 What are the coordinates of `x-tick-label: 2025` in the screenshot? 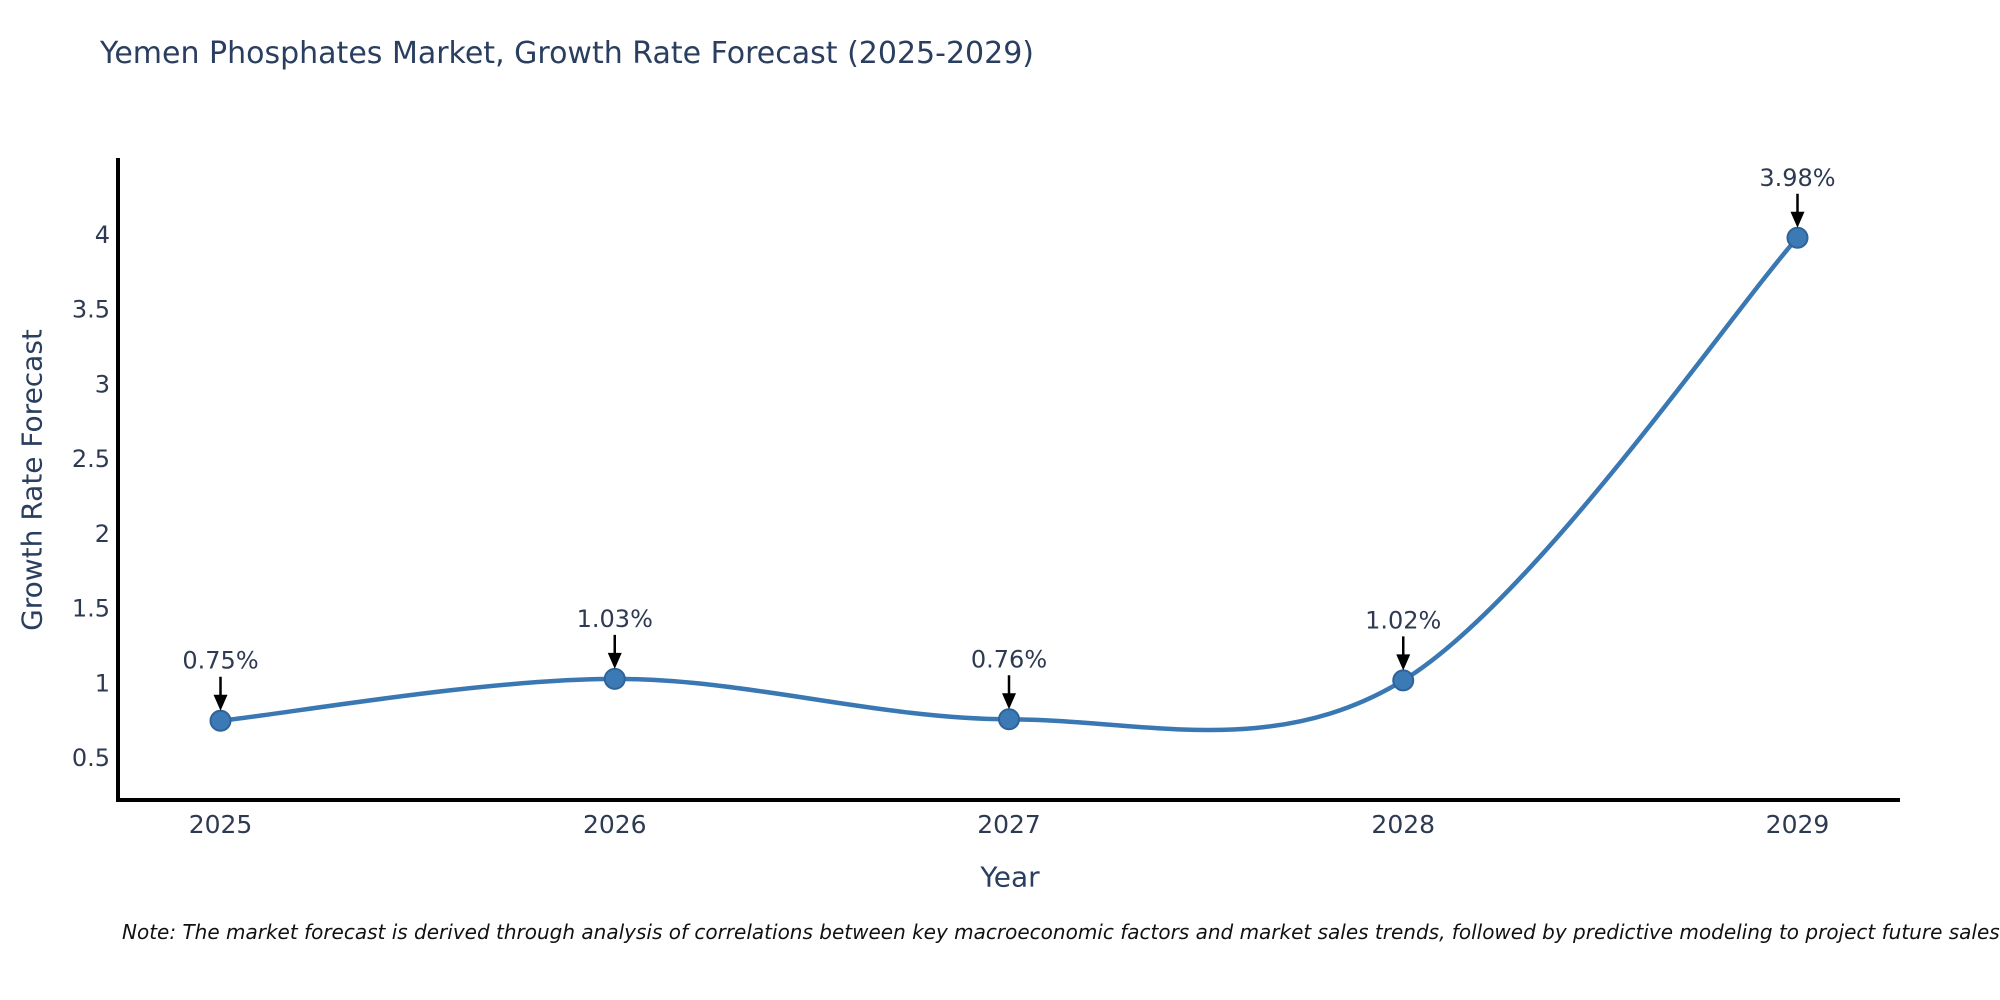 It's located at (221, 824).